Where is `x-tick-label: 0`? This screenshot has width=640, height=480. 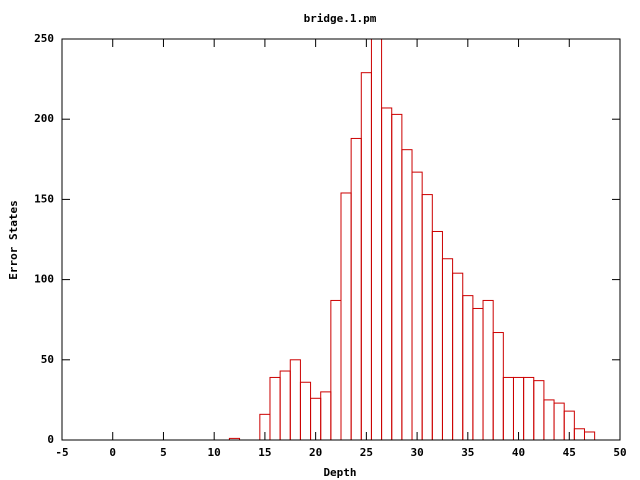 x-tick-label: 0 is located at coordinates (112, 452).